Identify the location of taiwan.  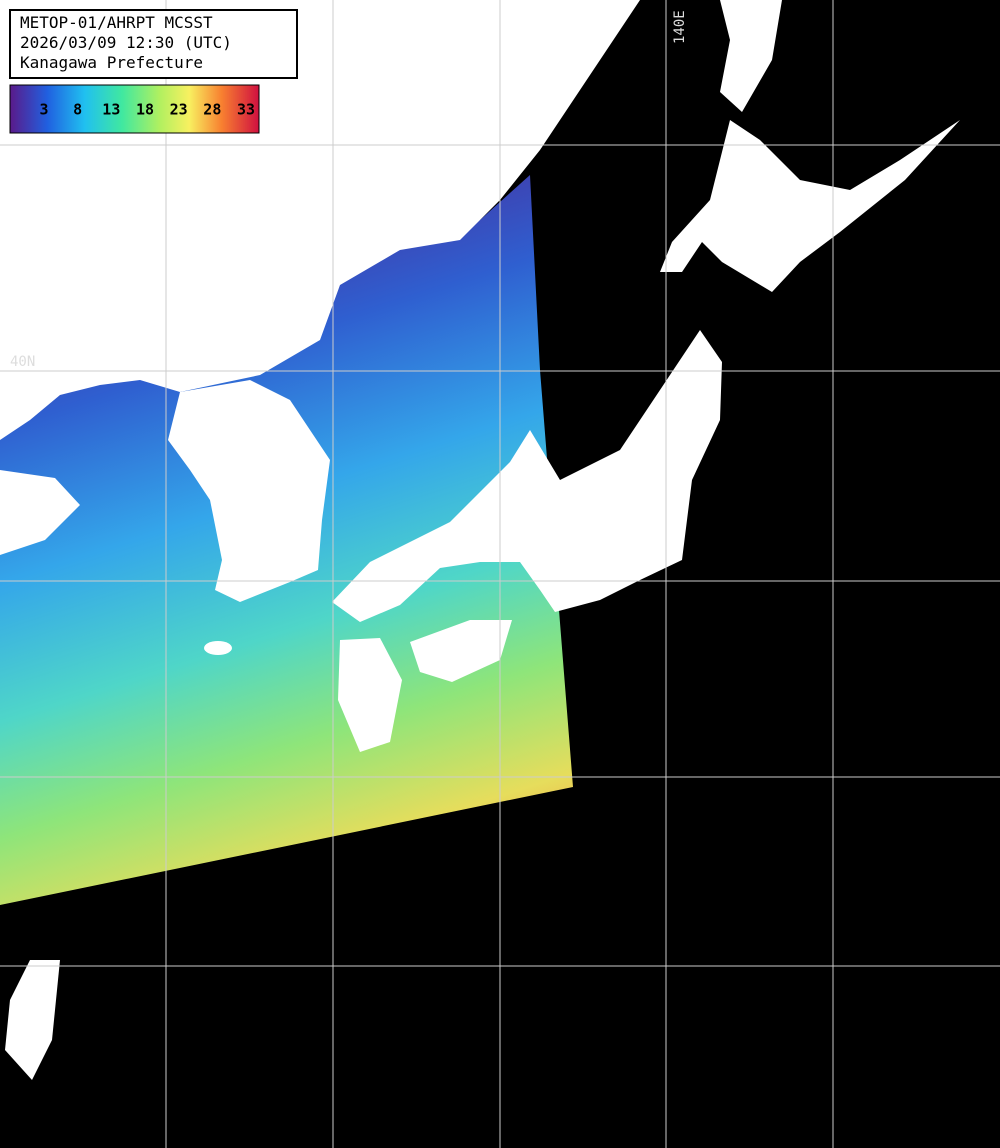
(32, 1020).